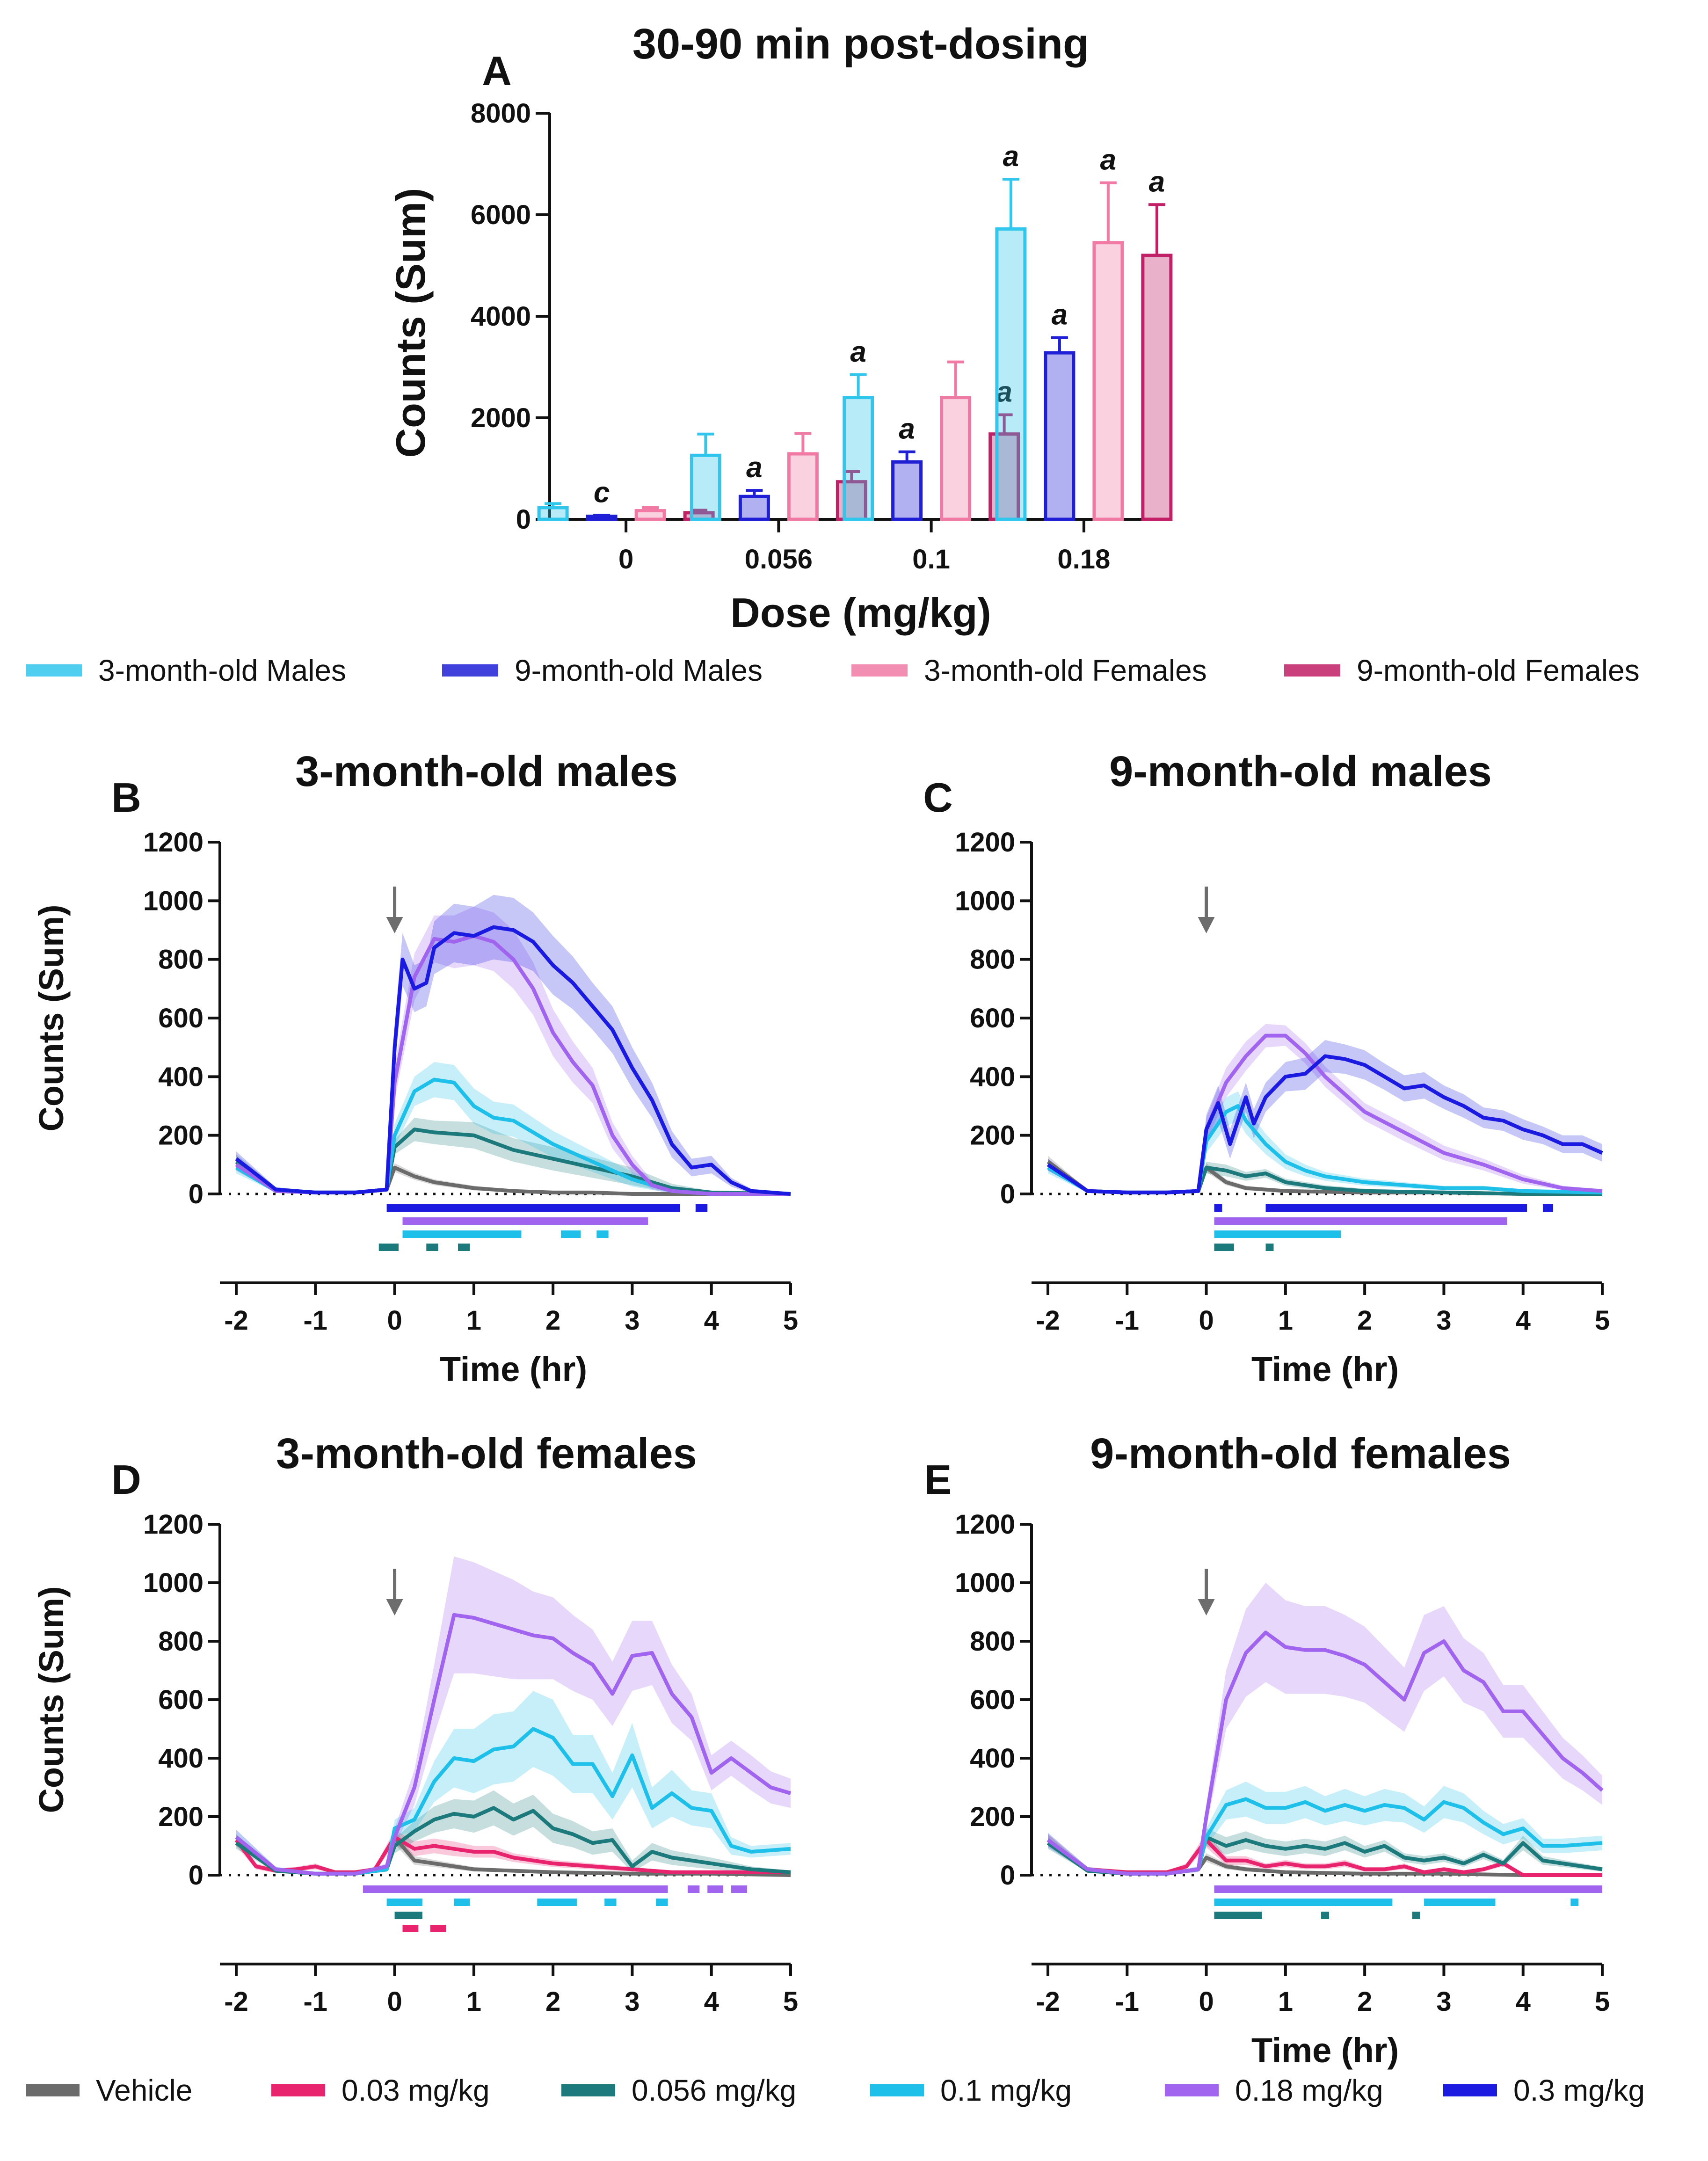 This screenshot has width=1708, height=2161. I want to click on panel-b-ytick-label: 800, so click(181, 960).